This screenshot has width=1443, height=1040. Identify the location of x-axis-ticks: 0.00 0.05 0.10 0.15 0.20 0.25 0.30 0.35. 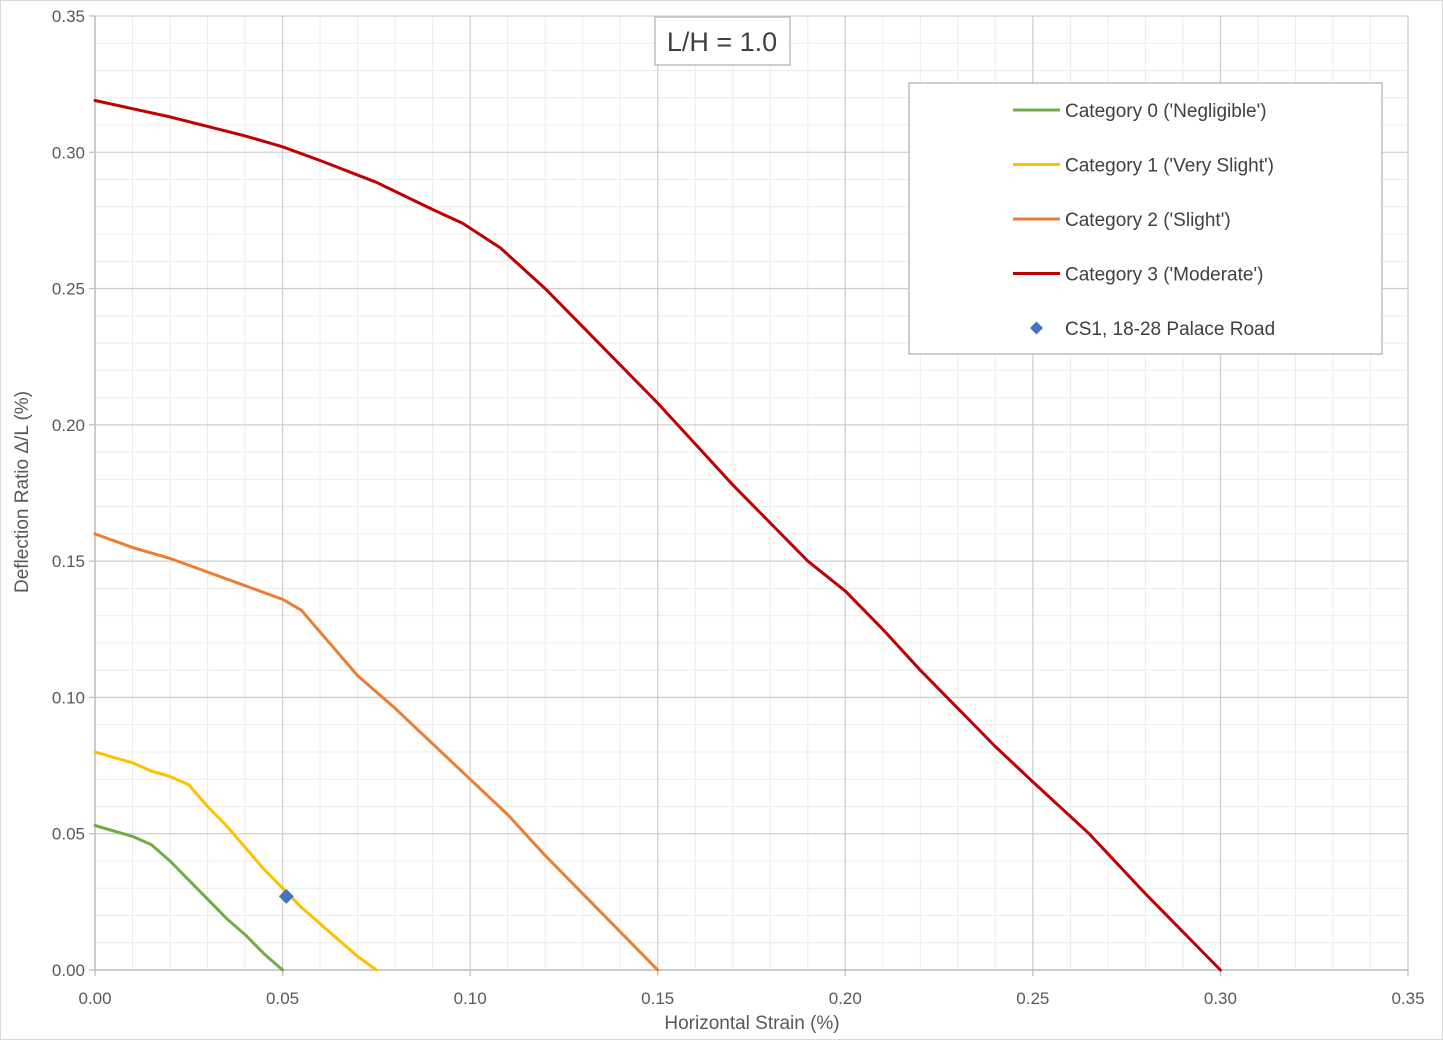
(751, 989).